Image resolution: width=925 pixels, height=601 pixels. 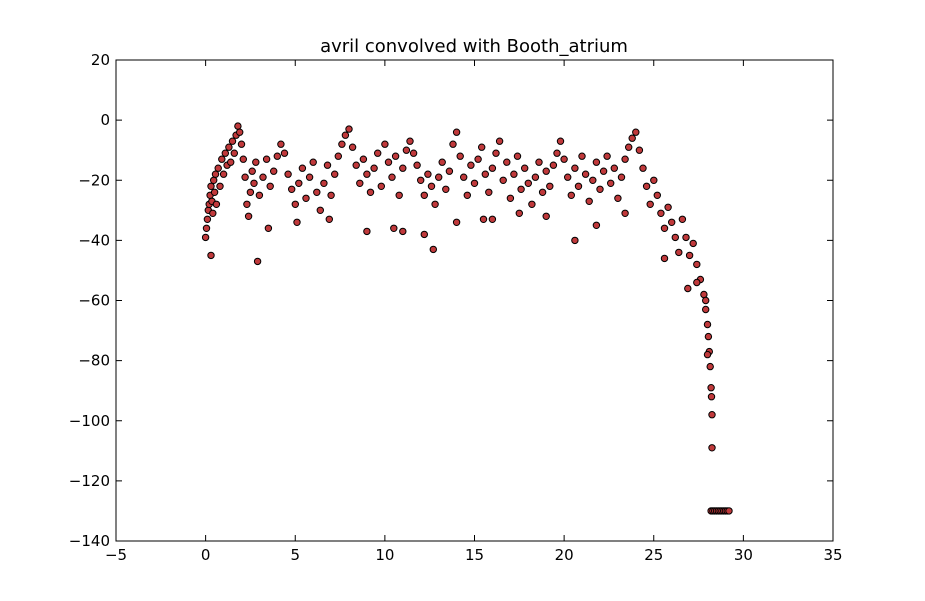 What do you see at coordinates (653, 555) in the screenshot?
I see `x-tick-label: 25` at bounding box center [653, 555].